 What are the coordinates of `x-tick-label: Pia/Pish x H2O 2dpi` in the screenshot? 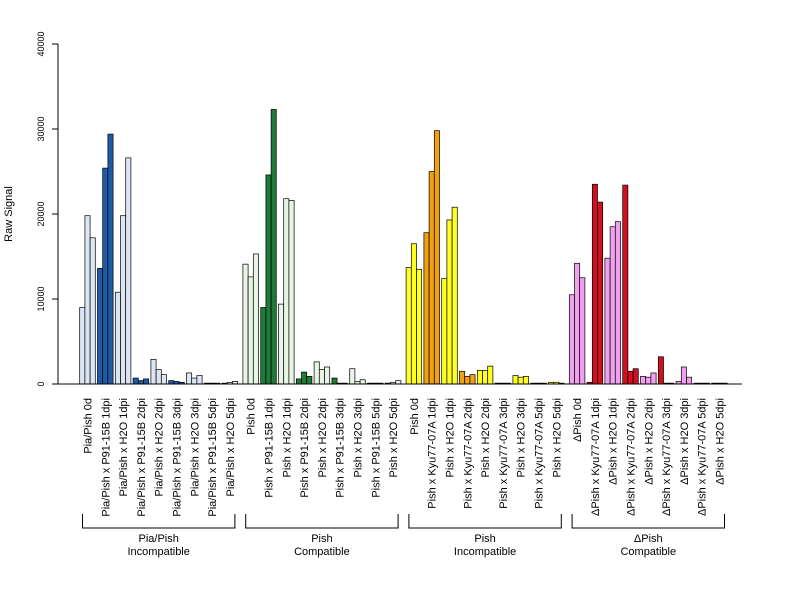 It's located at (160, 447).